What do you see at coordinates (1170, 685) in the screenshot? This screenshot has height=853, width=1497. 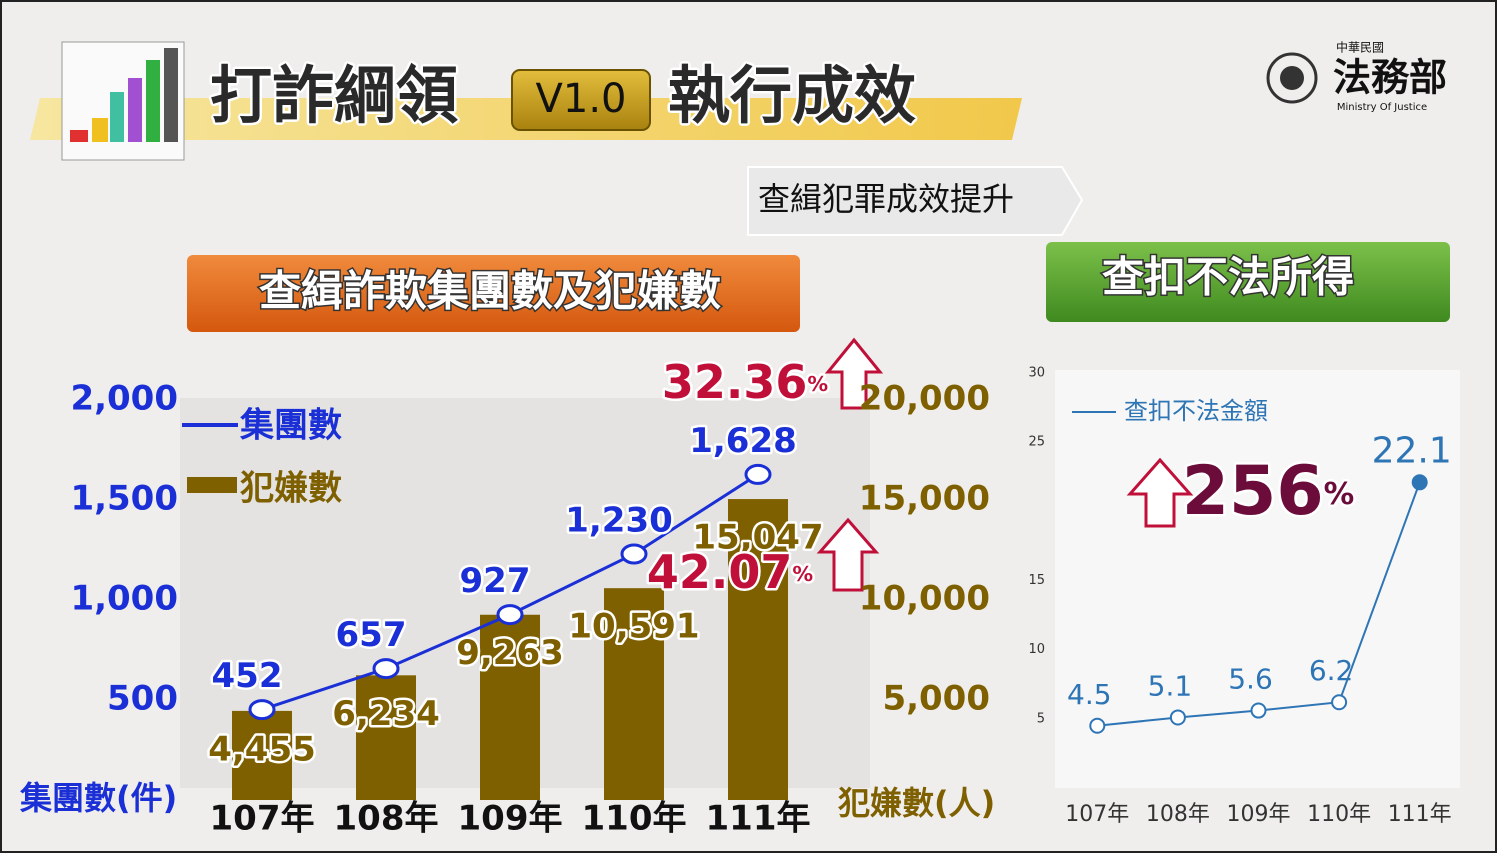 I see `line-value-label: 5.1` at bounding box center [1170, 685].